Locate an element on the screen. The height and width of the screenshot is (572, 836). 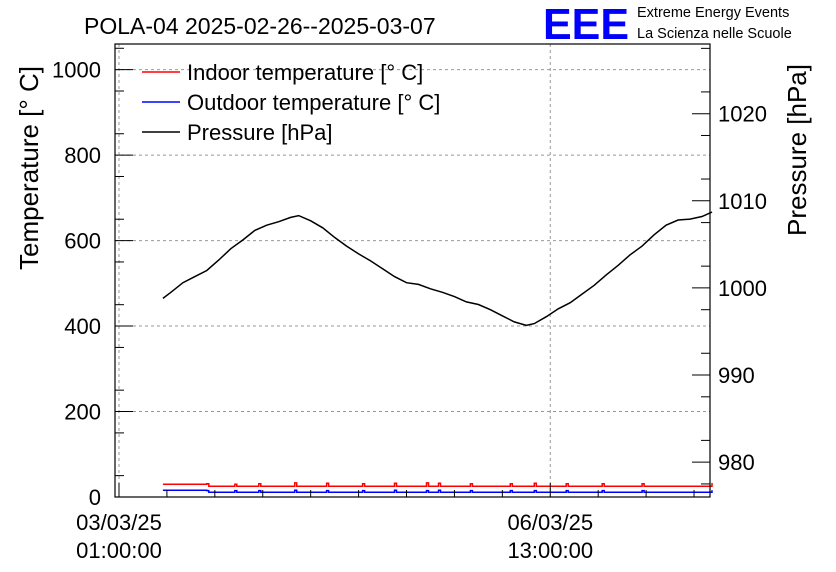
y-tick-label: 200 is located at coordinates (82, 412).